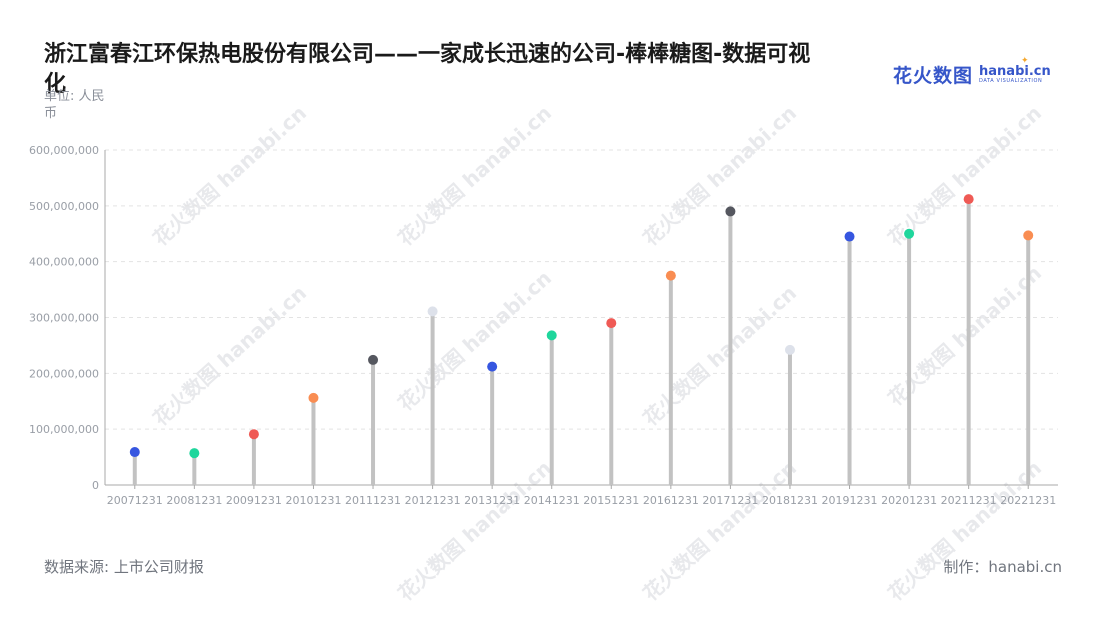  What do you see at coordinates (64, 206) in the screenshot?
I see `y-tick-label: 500,000,000` at bounding box center [64, 206].